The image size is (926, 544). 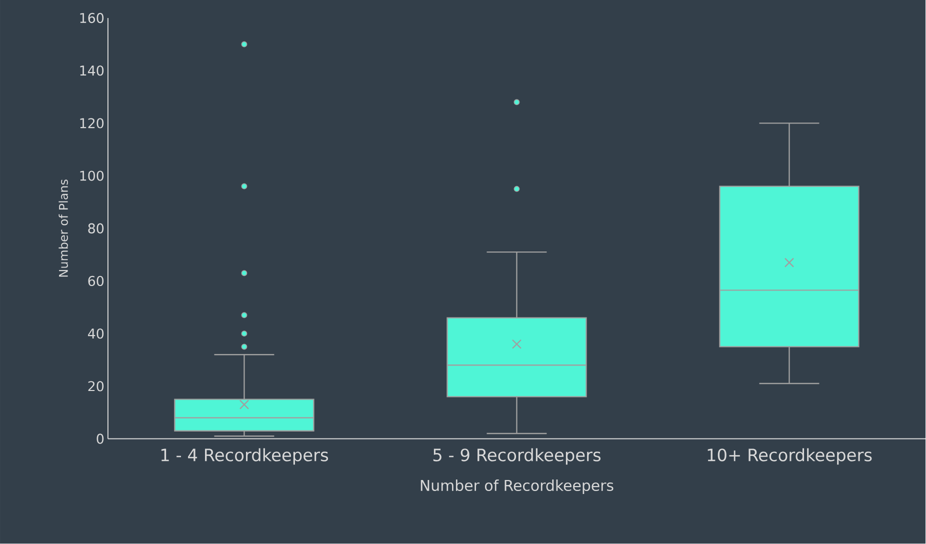 I want to click on y-tick-label: 60, so click(x=96, y=281).